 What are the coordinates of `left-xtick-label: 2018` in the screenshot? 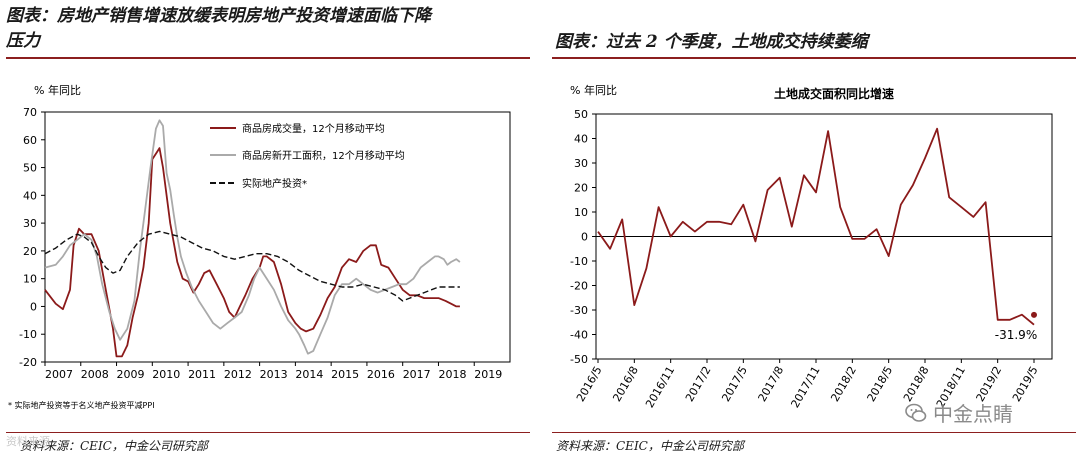 It's located at (452, 374).